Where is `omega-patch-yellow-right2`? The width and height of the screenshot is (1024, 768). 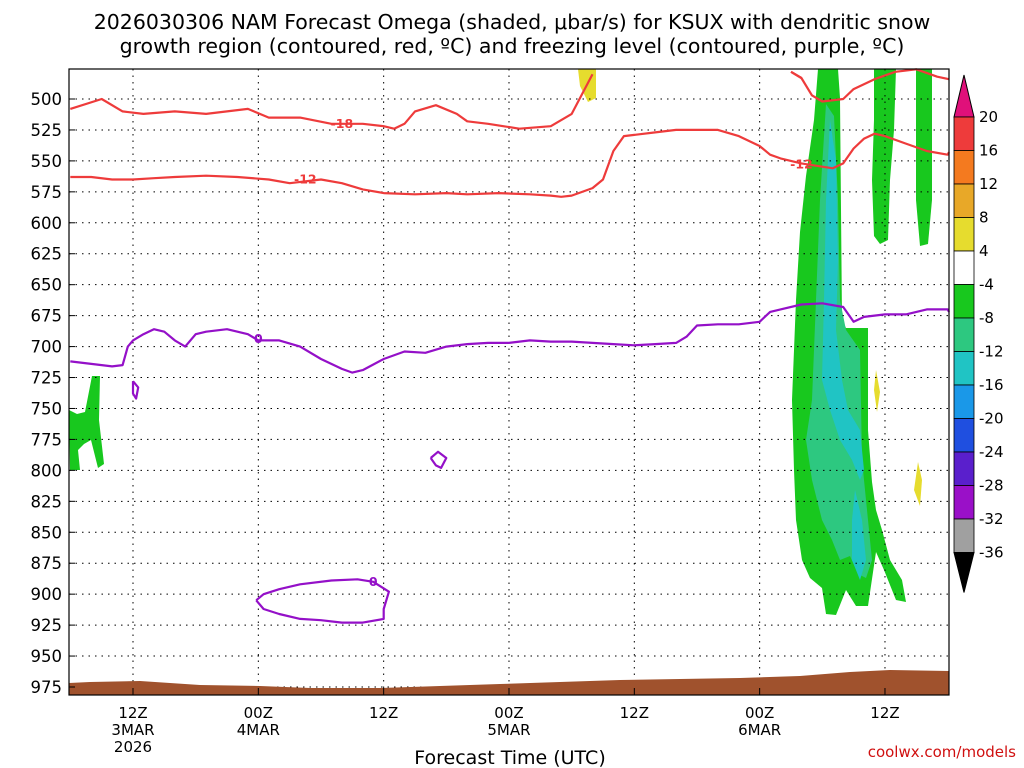 omega-patch-yellow-right2 is located at coordinates (918, 484).